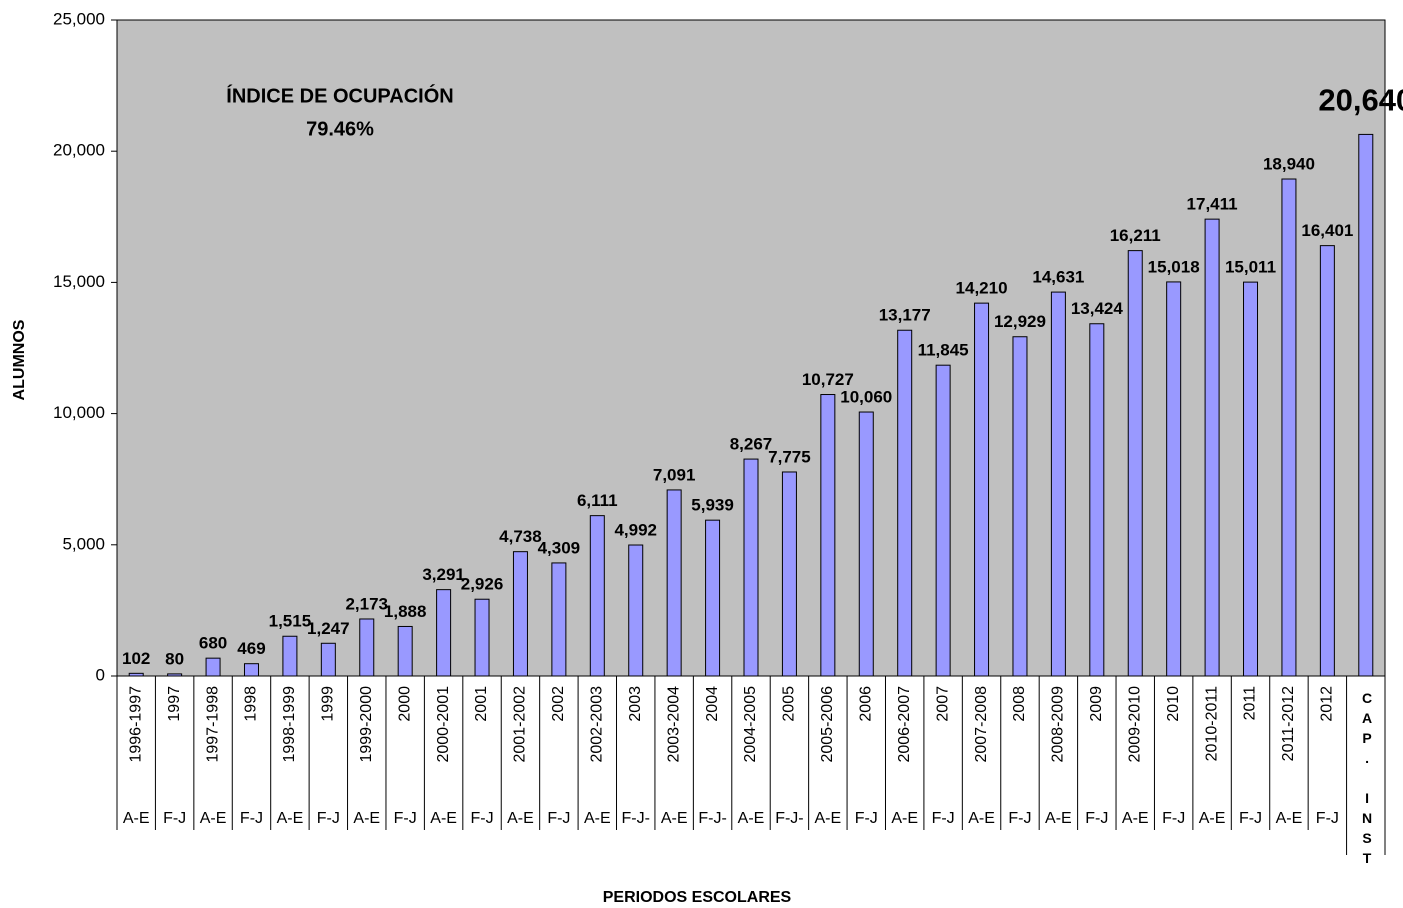 The height and width of the screenshot is (908, 1403). Describe the element at coordinates (251, 704) in the screenshot. I see `x-tick-label: 1998` at that location.